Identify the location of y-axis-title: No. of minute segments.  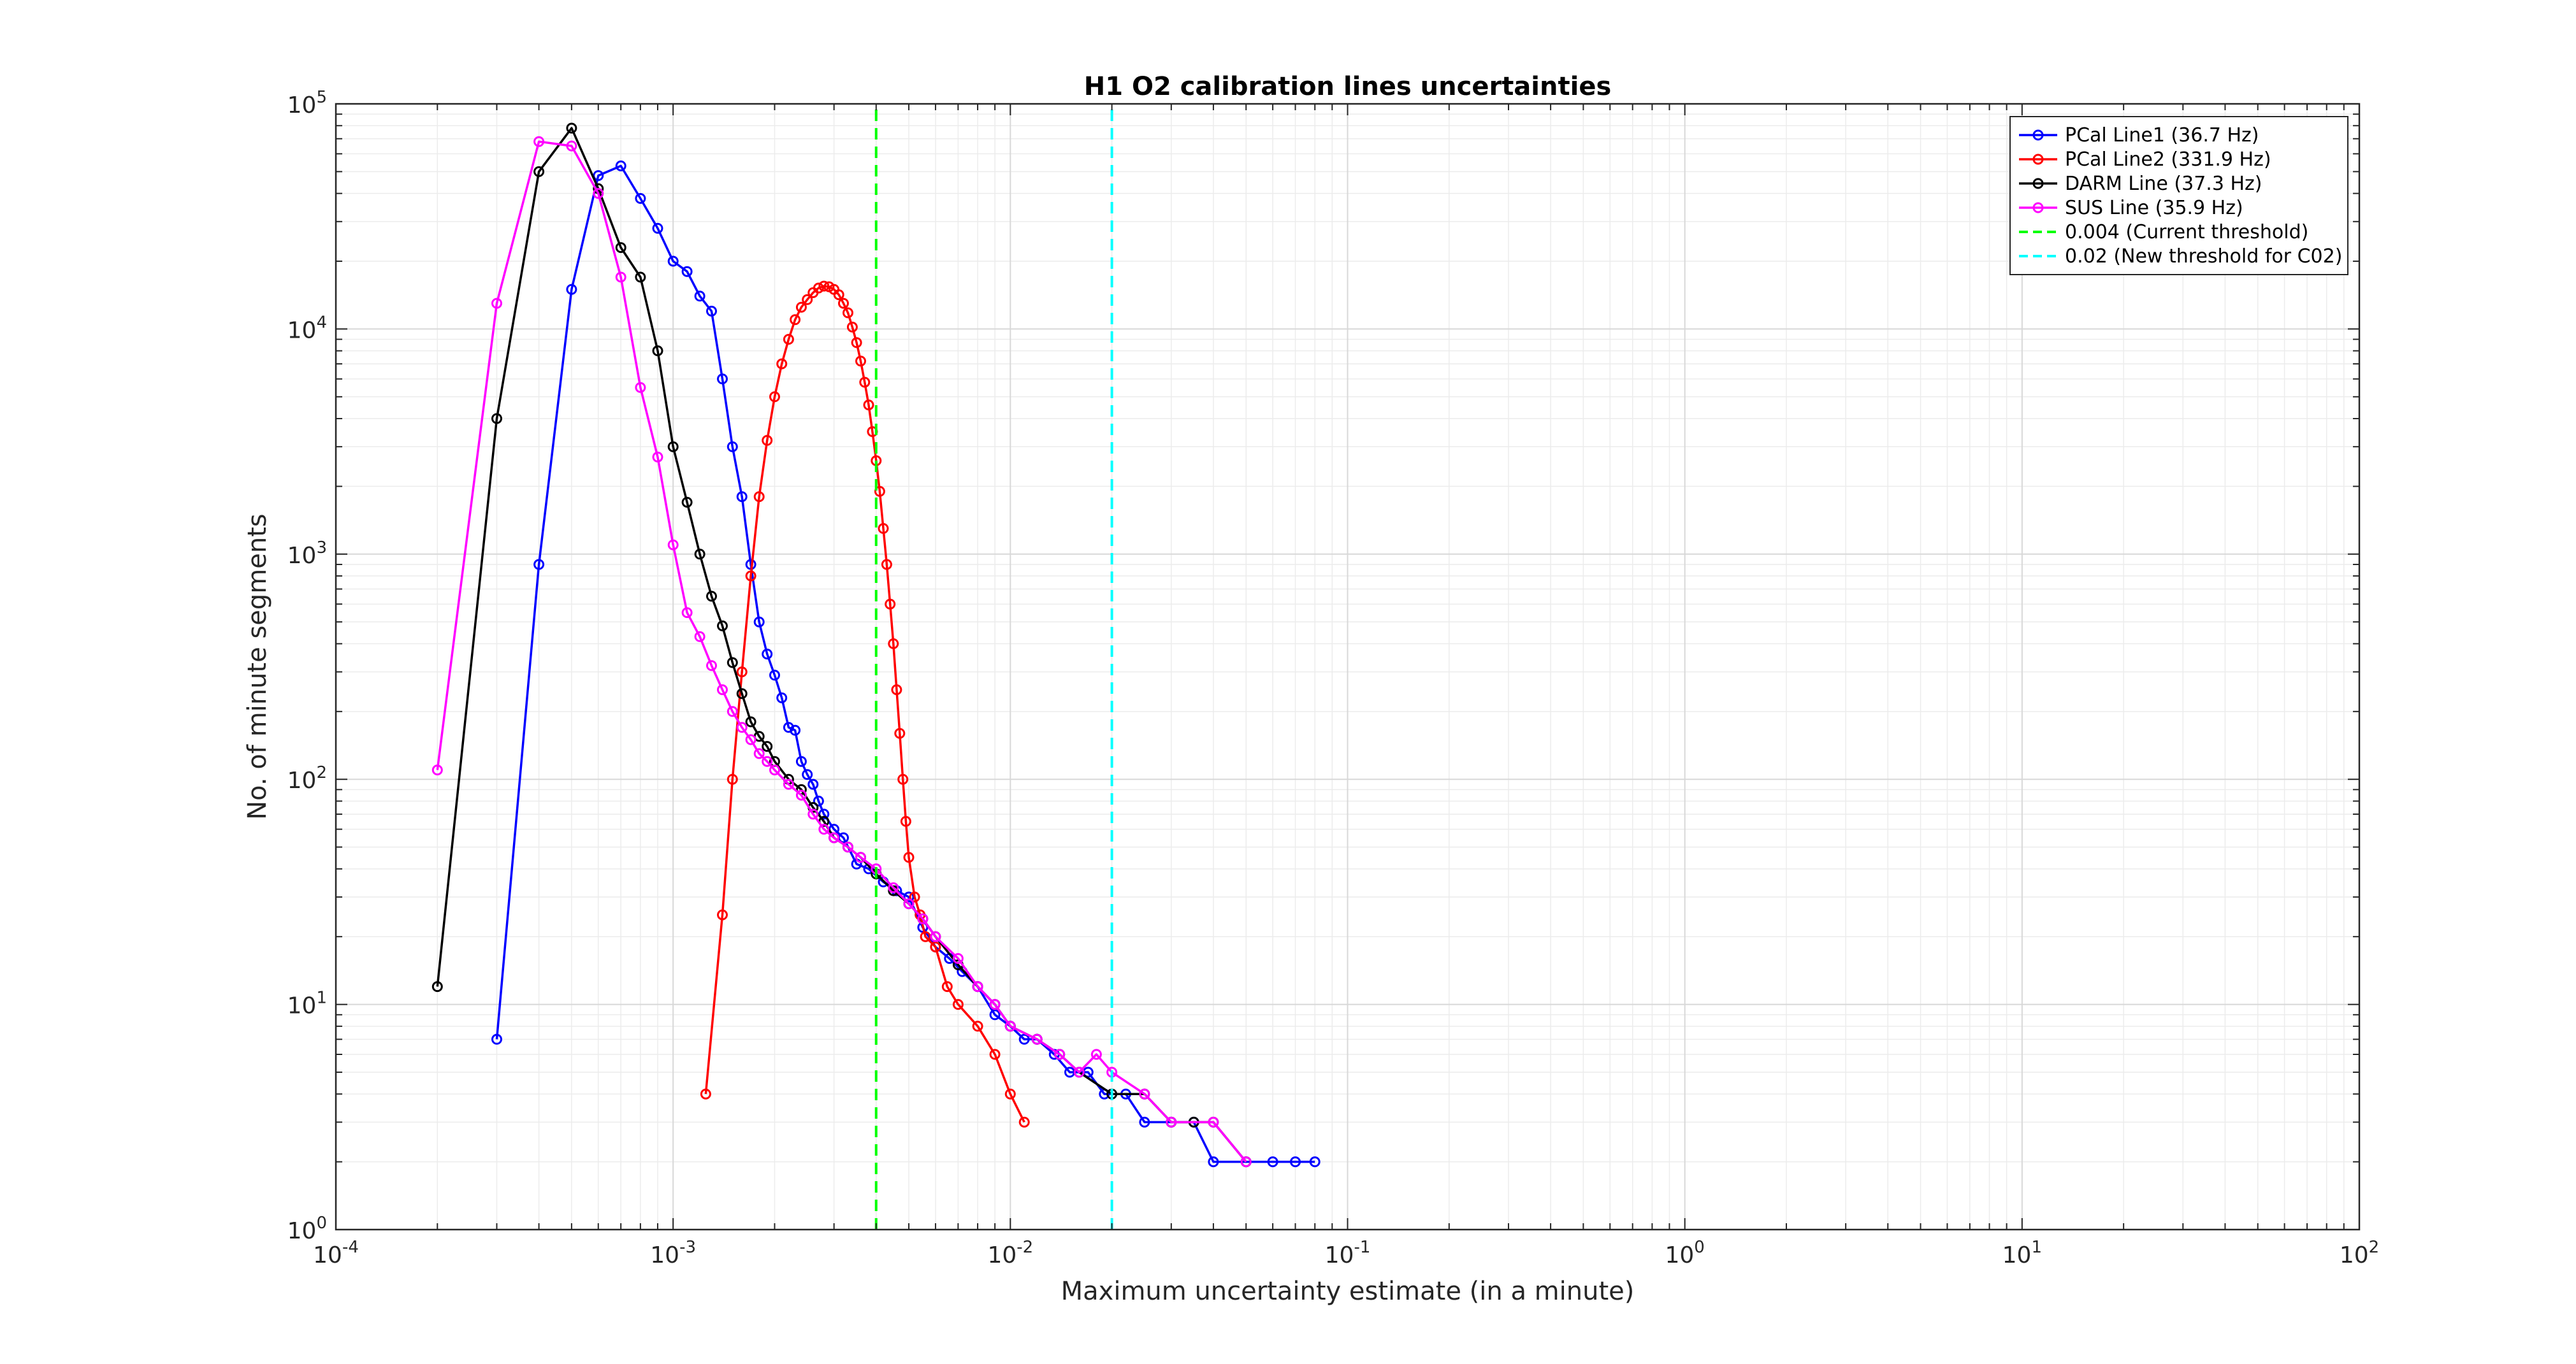
(257, 666).